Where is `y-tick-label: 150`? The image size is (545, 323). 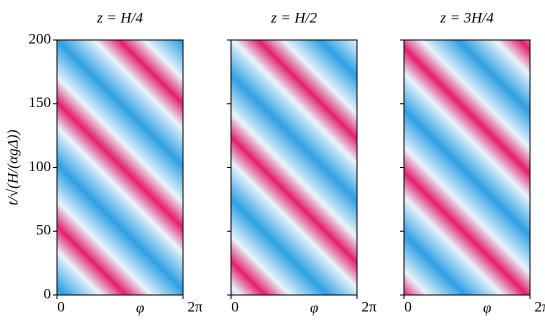
y-tick-label: 150 is located at coordinates (40, 103).